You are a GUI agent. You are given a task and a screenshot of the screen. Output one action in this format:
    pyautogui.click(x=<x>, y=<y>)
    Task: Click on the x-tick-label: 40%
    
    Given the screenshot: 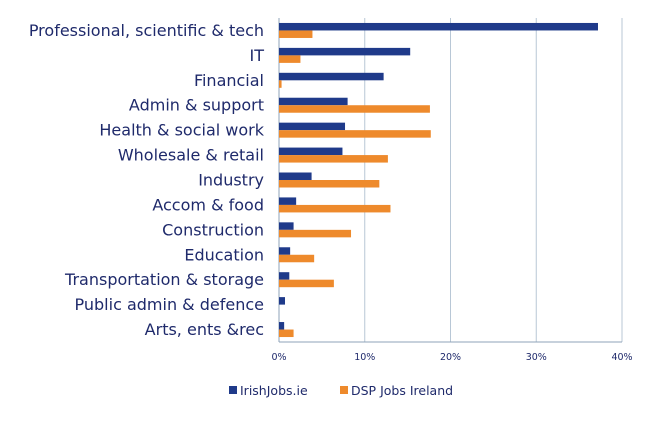 What is the action you would take?
    pyautogui.click(x=621, y=357)
    